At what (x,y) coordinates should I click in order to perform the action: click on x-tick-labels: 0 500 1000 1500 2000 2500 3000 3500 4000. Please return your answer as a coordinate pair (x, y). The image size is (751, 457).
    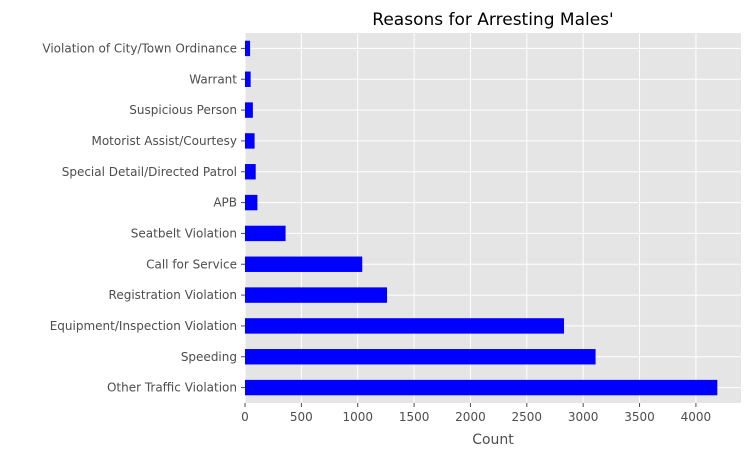
    Looking at the image, I should click on (476, 413).